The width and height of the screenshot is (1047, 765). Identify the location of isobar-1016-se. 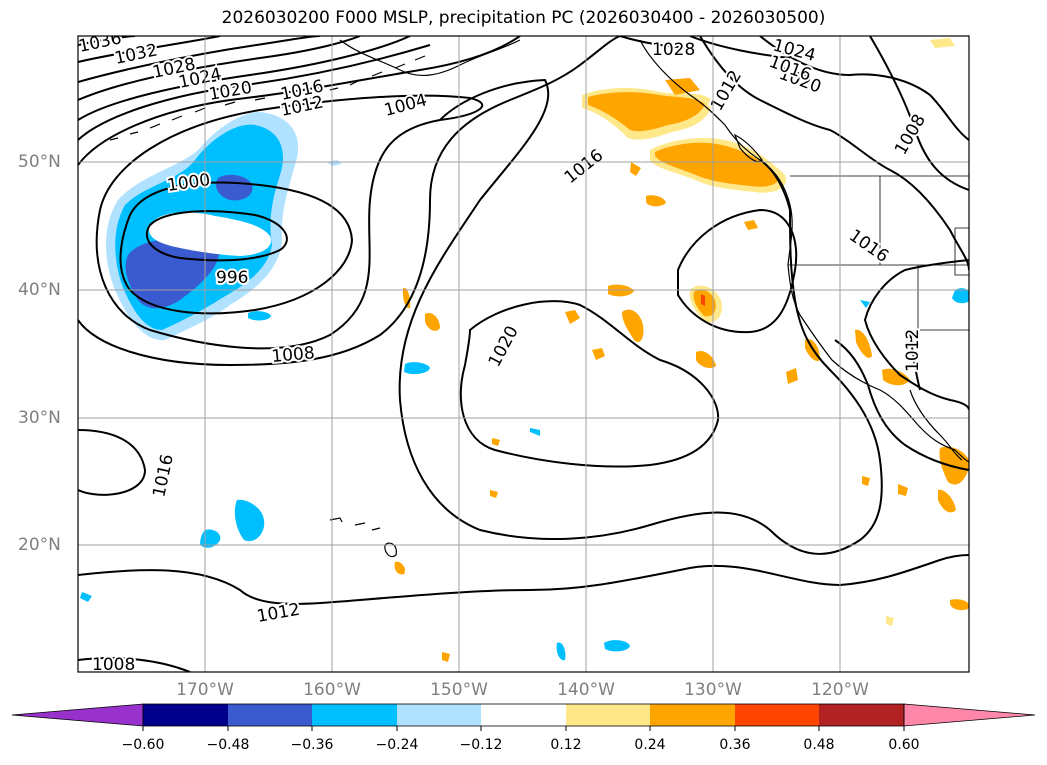
(901, 405).